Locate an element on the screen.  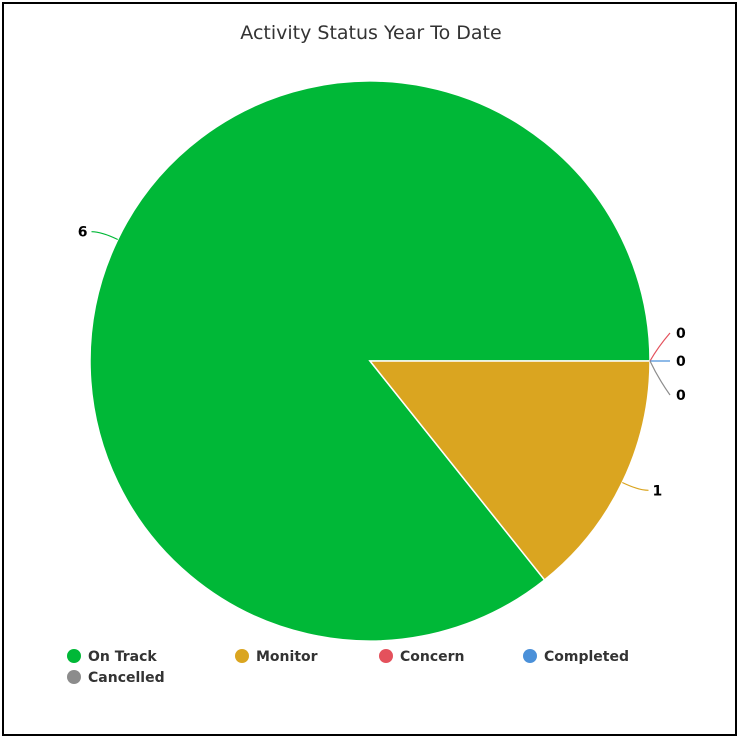
legend-label-on-track: On Track is located at coordinates (122, 657).